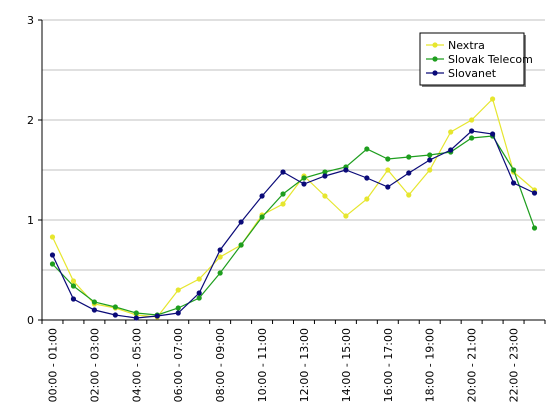 The width and height of the screenshot is (550, 410). What do you see at coordinates (178, 365) in the screenshot?
I see `x-tick-label: 06:00 - 07:00` at bounding box center [178, 365].